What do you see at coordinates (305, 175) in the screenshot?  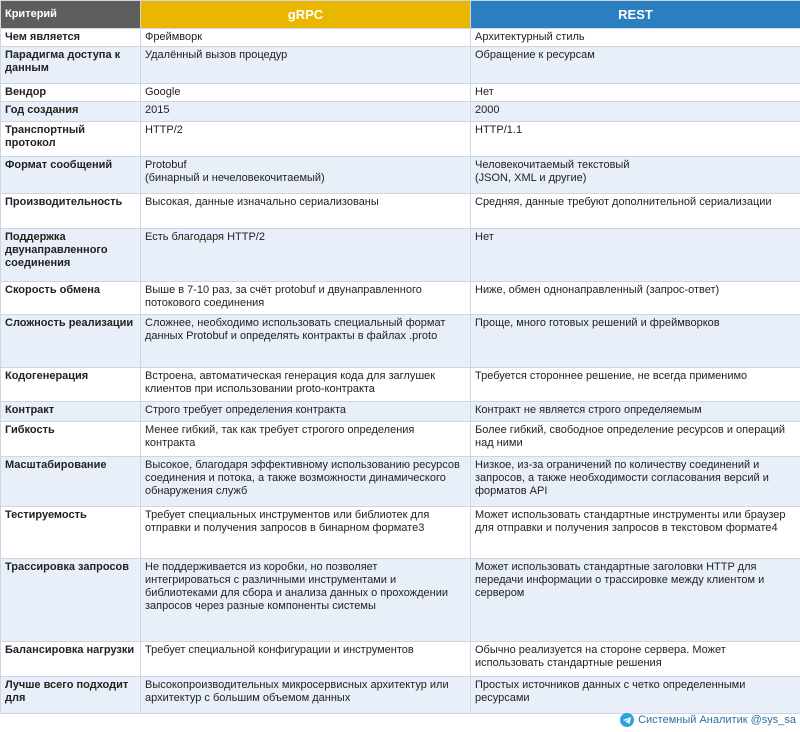 I see `cell: Protobuf (бинарный и нечеловекочитаемый)` at bounding box center [305, 175].